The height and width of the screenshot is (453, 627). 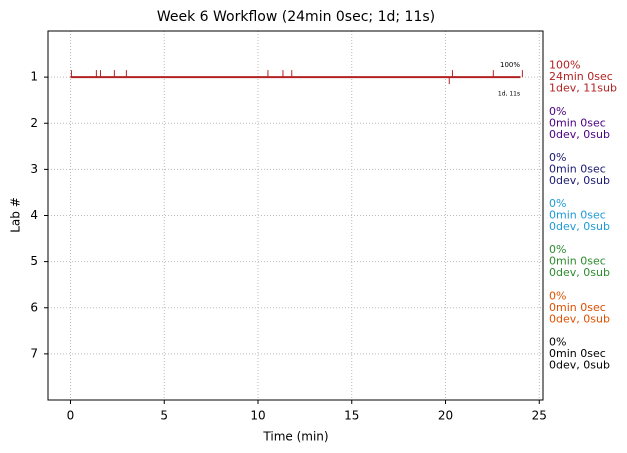 I want to click on x-tick-label: 20, so click(x=445, y=416).